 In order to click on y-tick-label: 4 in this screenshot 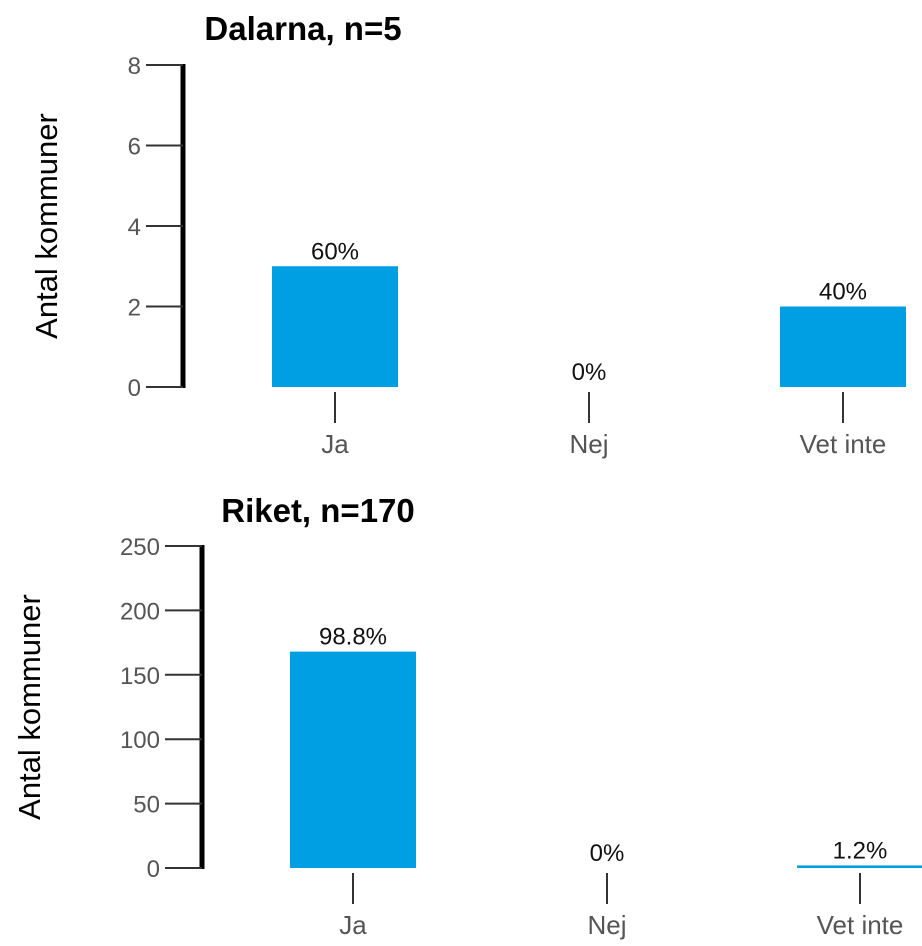, I will do `click(134, 227)`.